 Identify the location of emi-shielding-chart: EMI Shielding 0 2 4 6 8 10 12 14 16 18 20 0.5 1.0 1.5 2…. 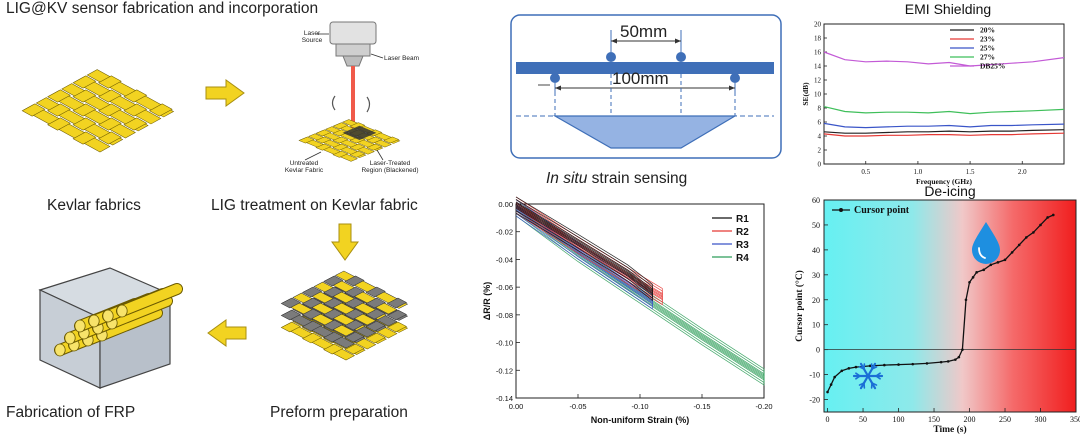
(933, 93).